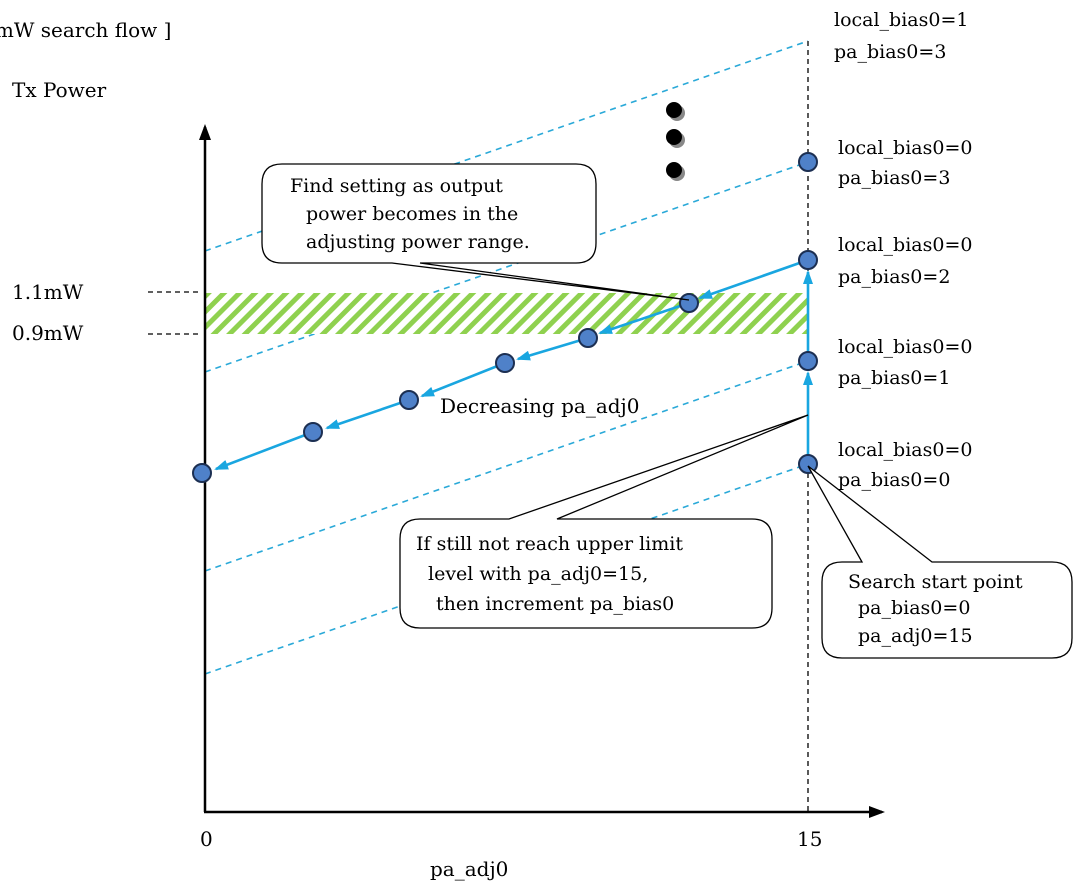 The image size is (1076, 892). I want to click on callout-search-start, so click(940, 562).